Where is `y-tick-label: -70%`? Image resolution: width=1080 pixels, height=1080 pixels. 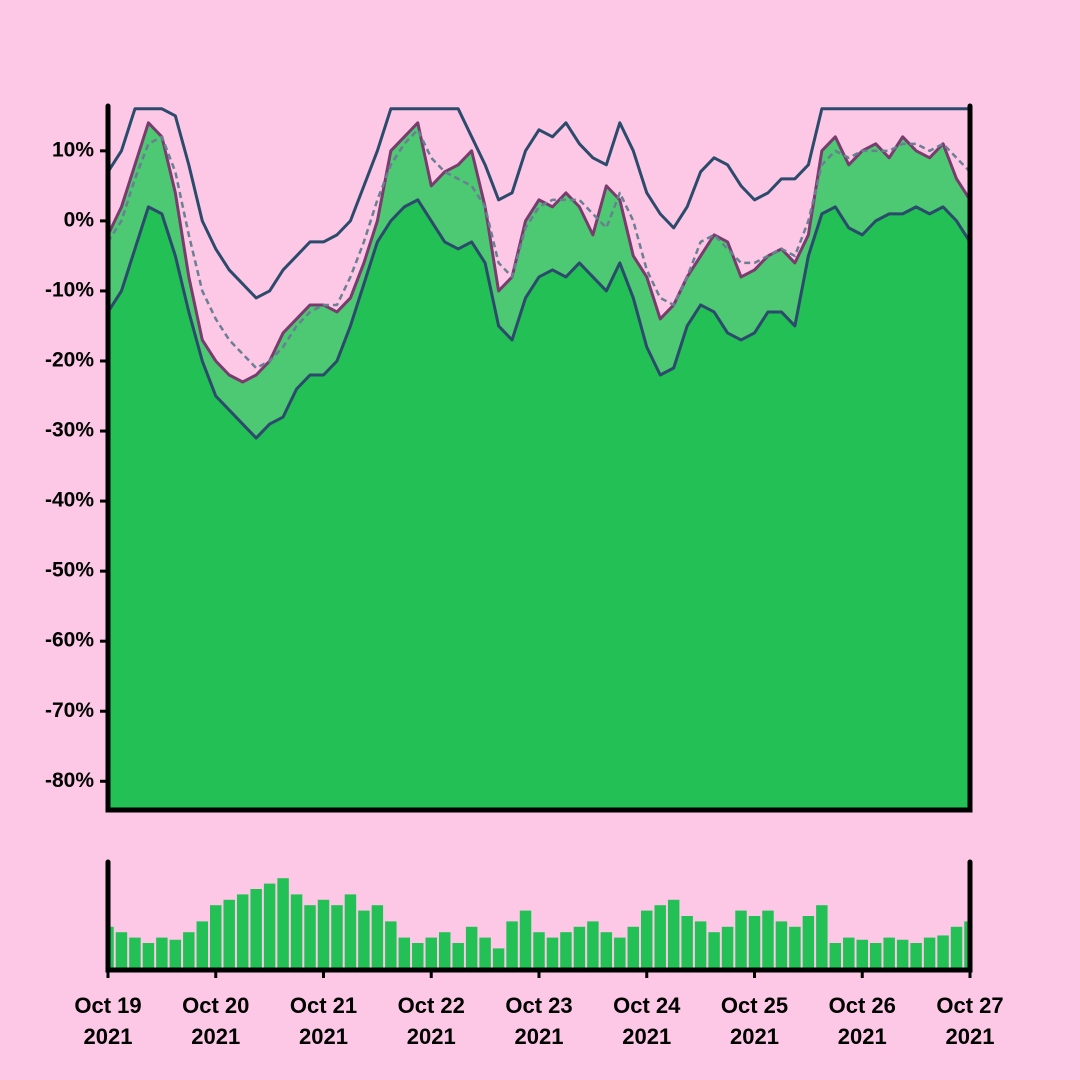
y-tick-label: -70% is located at coordinates (69, 710).